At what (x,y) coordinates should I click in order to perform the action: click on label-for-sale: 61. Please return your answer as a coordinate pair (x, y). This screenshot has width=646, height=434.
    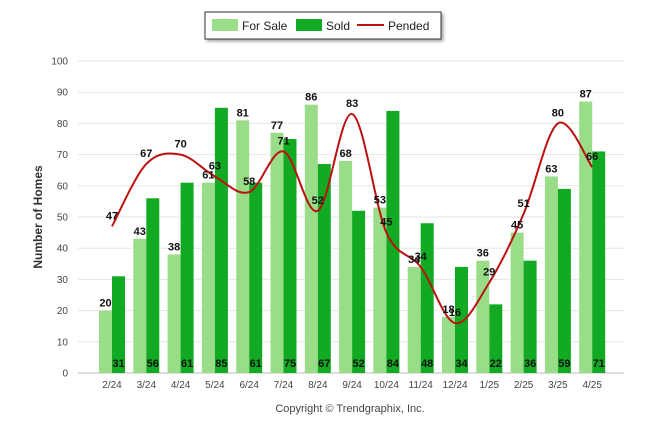
    Looking at the image, I should click on (208, 176).